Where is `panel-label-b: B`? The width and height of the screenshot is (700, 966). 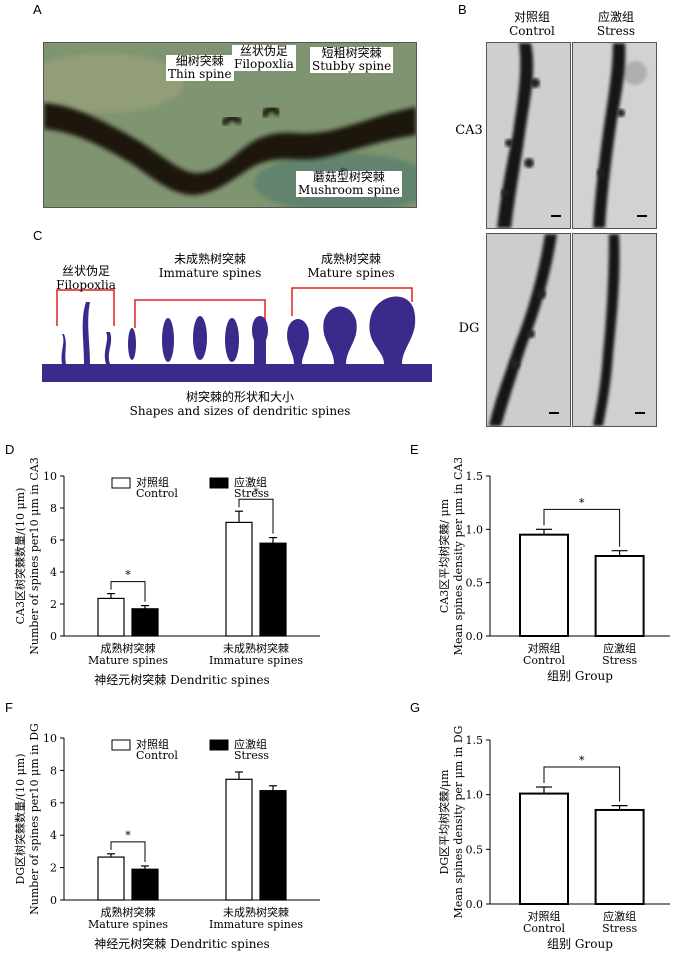 panel-label-b: B is located at coordinates (462, 9).